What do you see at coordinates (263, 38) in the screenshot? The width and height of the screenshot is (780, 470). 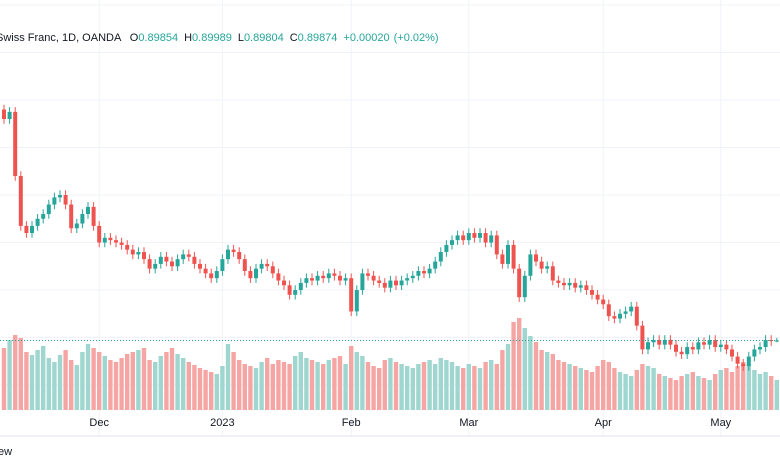 I see `ohlc-value: 0.89804` at bounding box center [263, 38].